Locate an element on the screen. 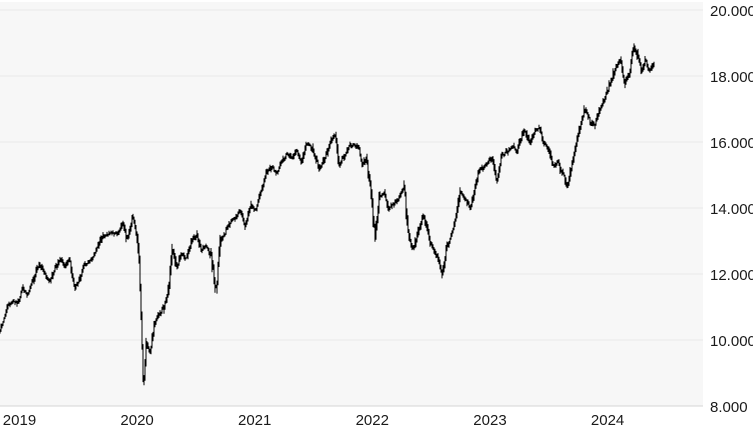 This screenshot has width=753, height=430. x-tick-label: 2024 is located at coordinates (607, 420).